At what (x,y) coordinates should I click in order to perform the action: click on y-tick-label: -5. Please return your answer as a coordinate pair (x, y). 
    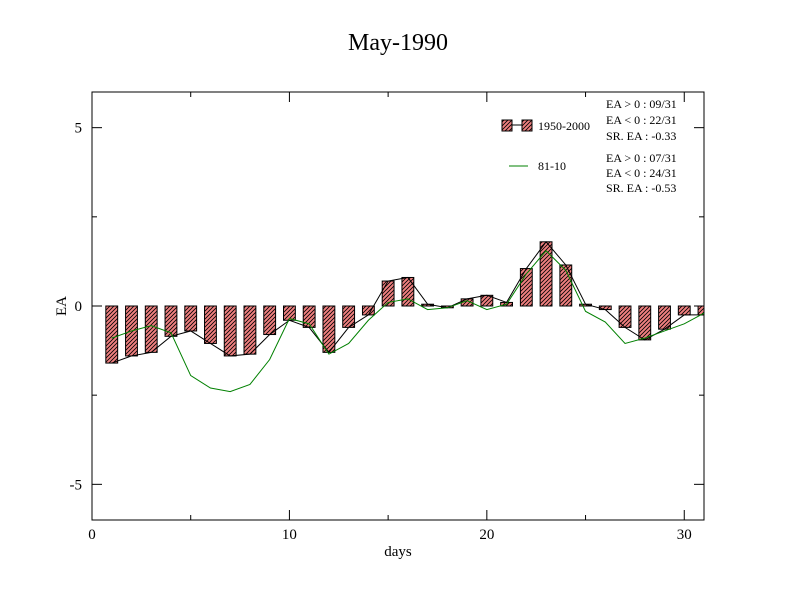
    Looking at the image, I should click on (76, 485).